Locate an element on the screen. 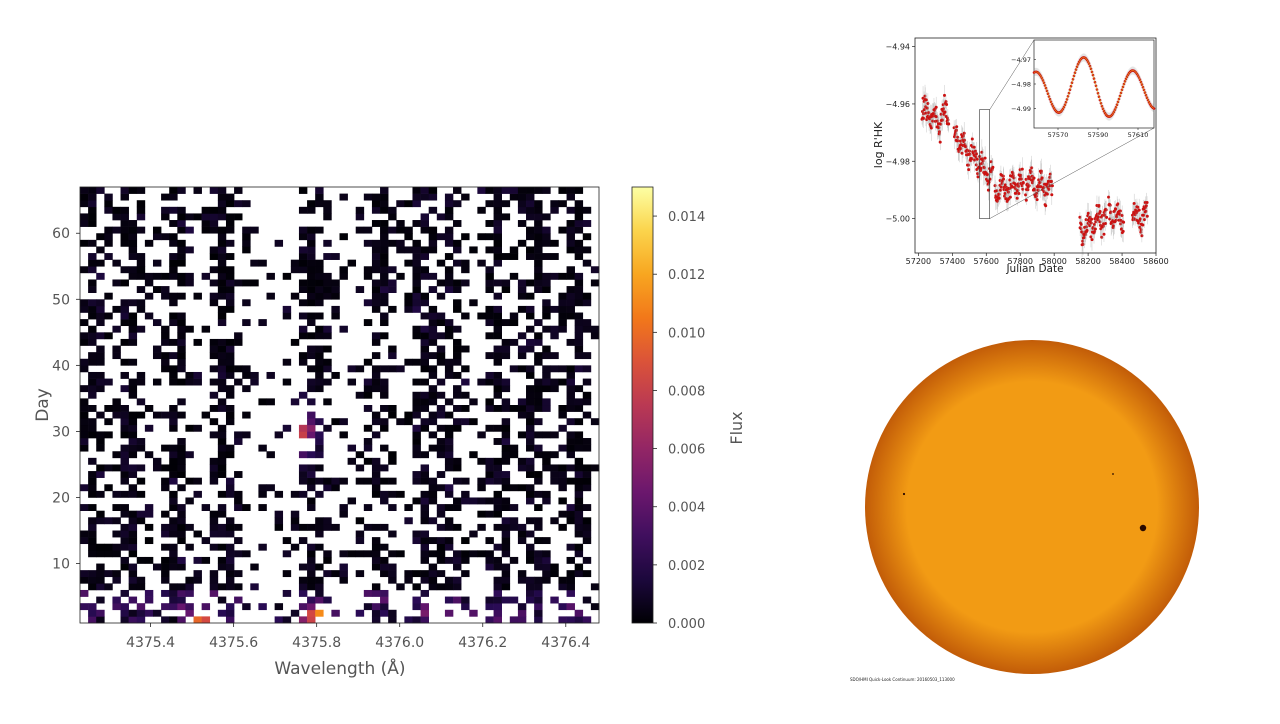 The image size is (1280, 724). timeseries-x-tick-label: 58000 is located at coordinates (1053, 261).